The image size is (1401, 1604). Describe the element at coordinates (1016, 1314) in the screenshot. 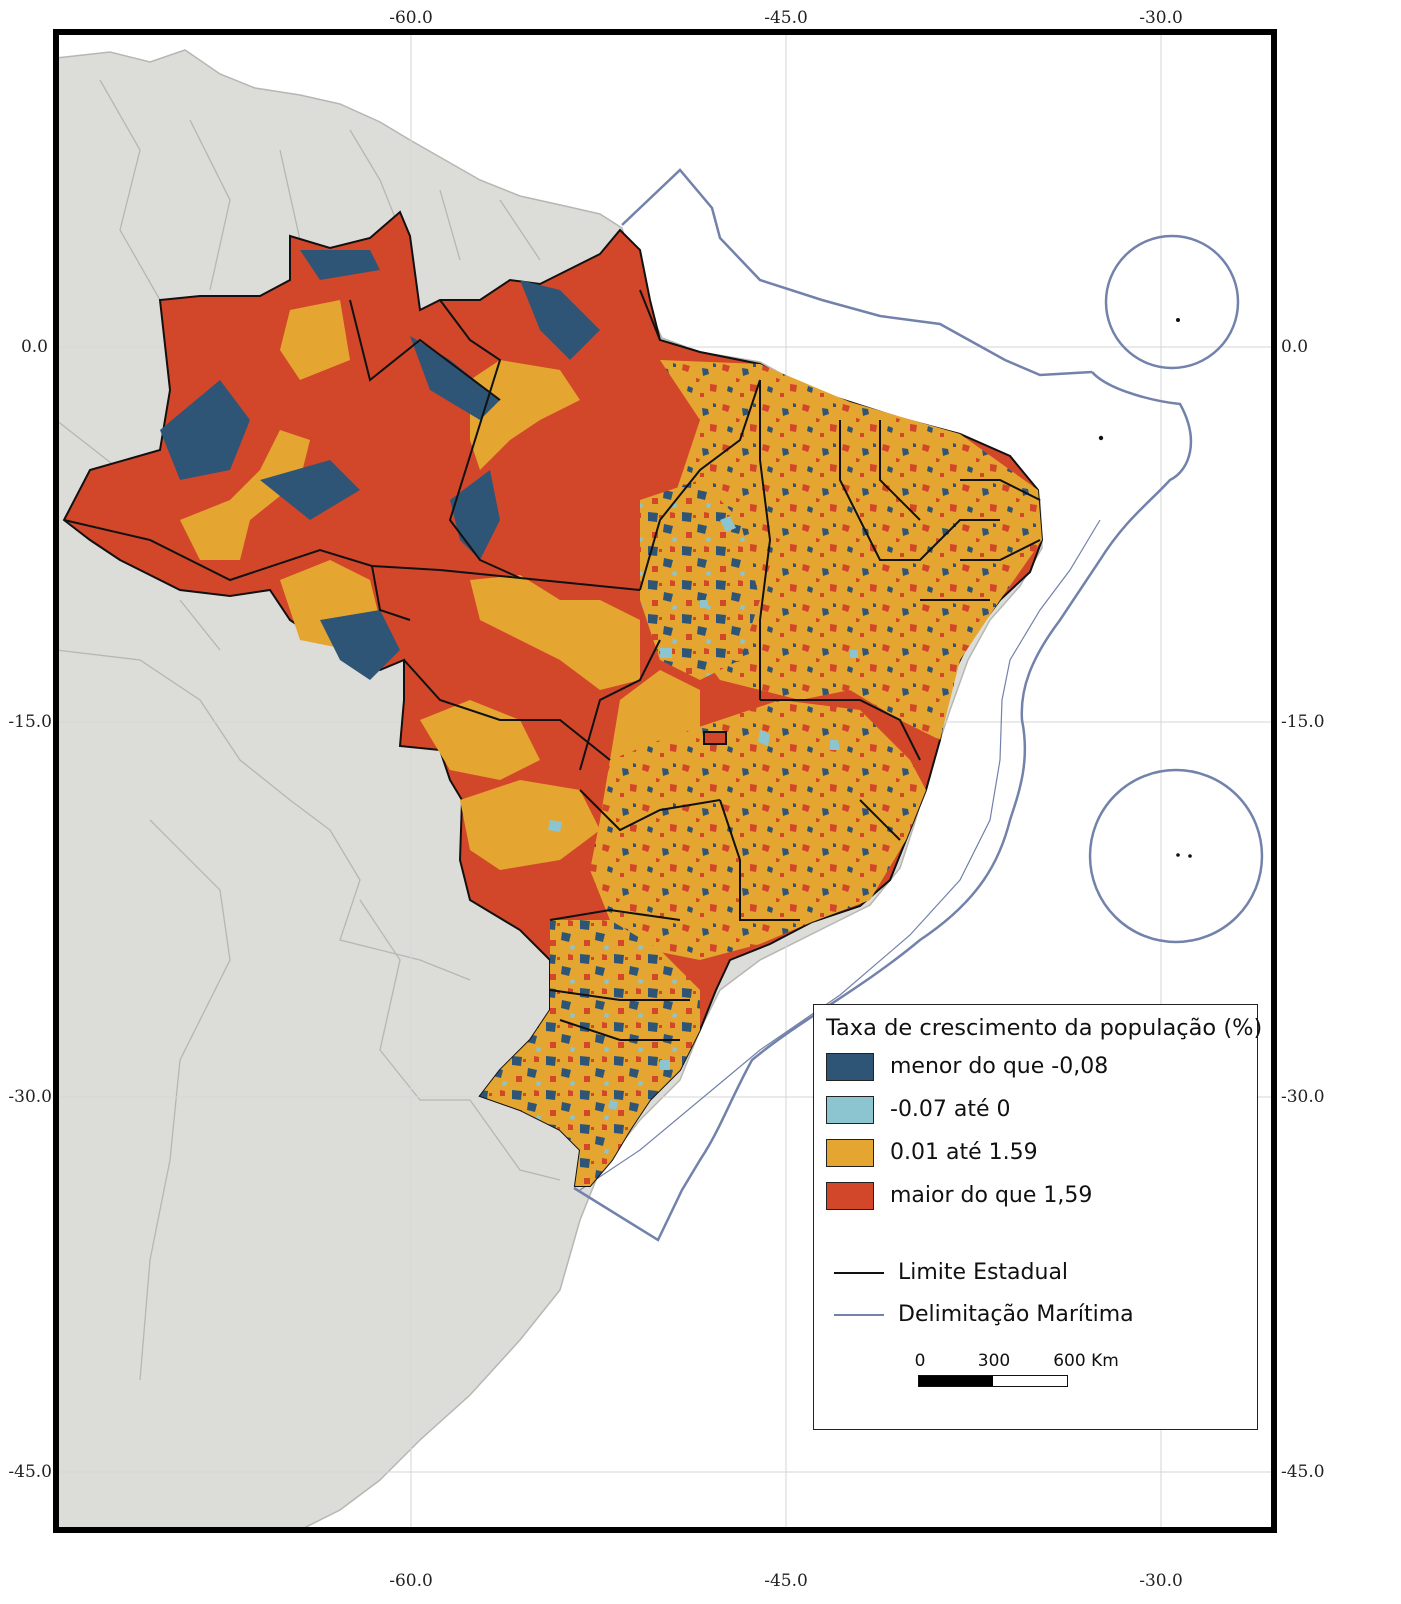

I see `legend-label: Delimitação Marítima` at that location.